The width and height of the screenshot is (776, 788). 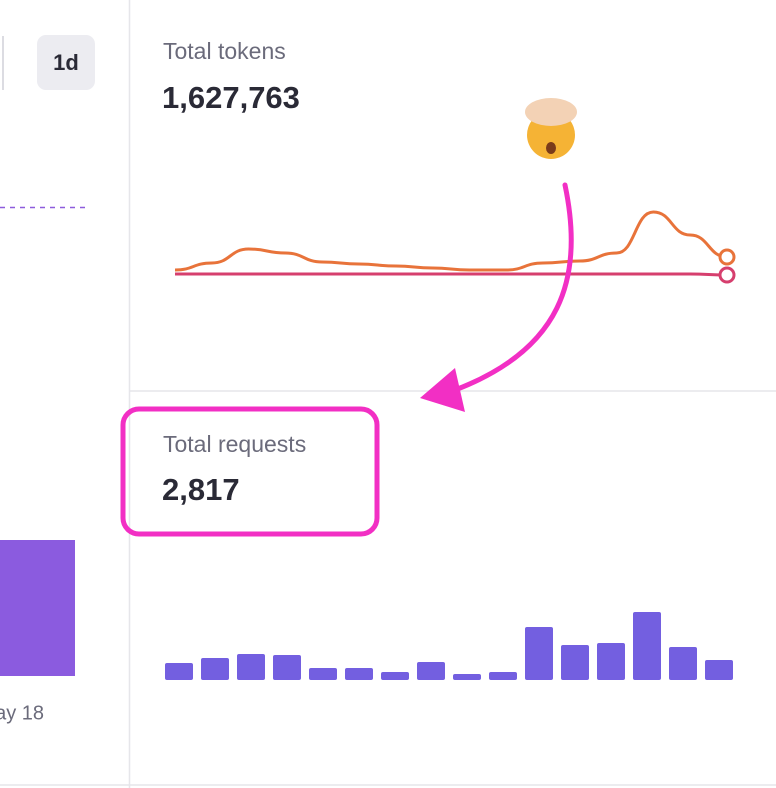 What do you see at coordinates (22, 713) in the screenshot?
I see `date-label: May 18` at bounding box center [22, 713].